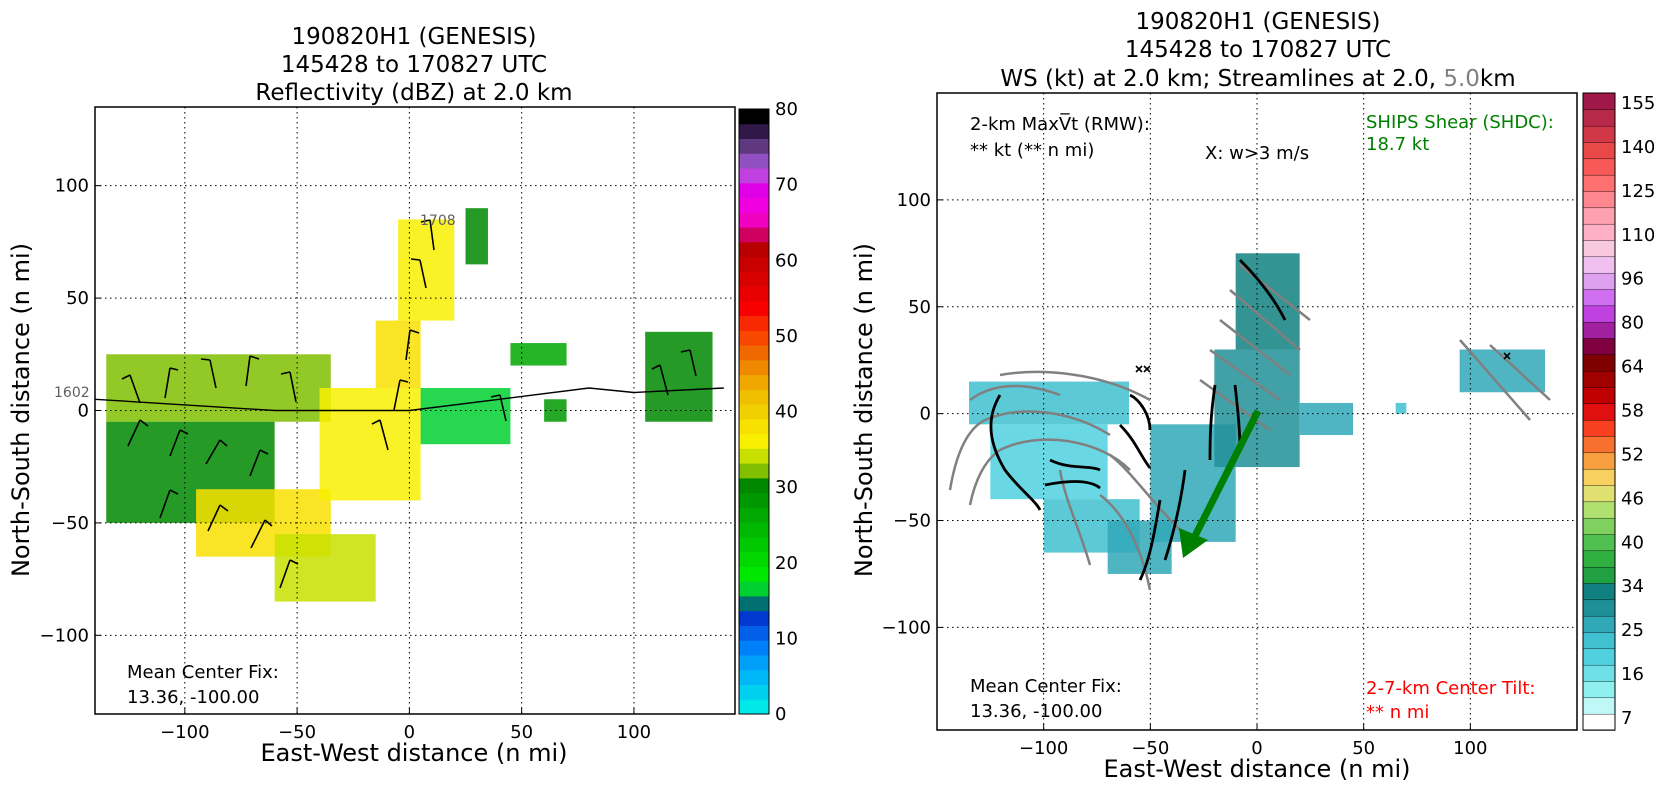 The width and height of the screenshot is (1654, 787). I want to click on y-tick-label: −50, so click(912, 521).